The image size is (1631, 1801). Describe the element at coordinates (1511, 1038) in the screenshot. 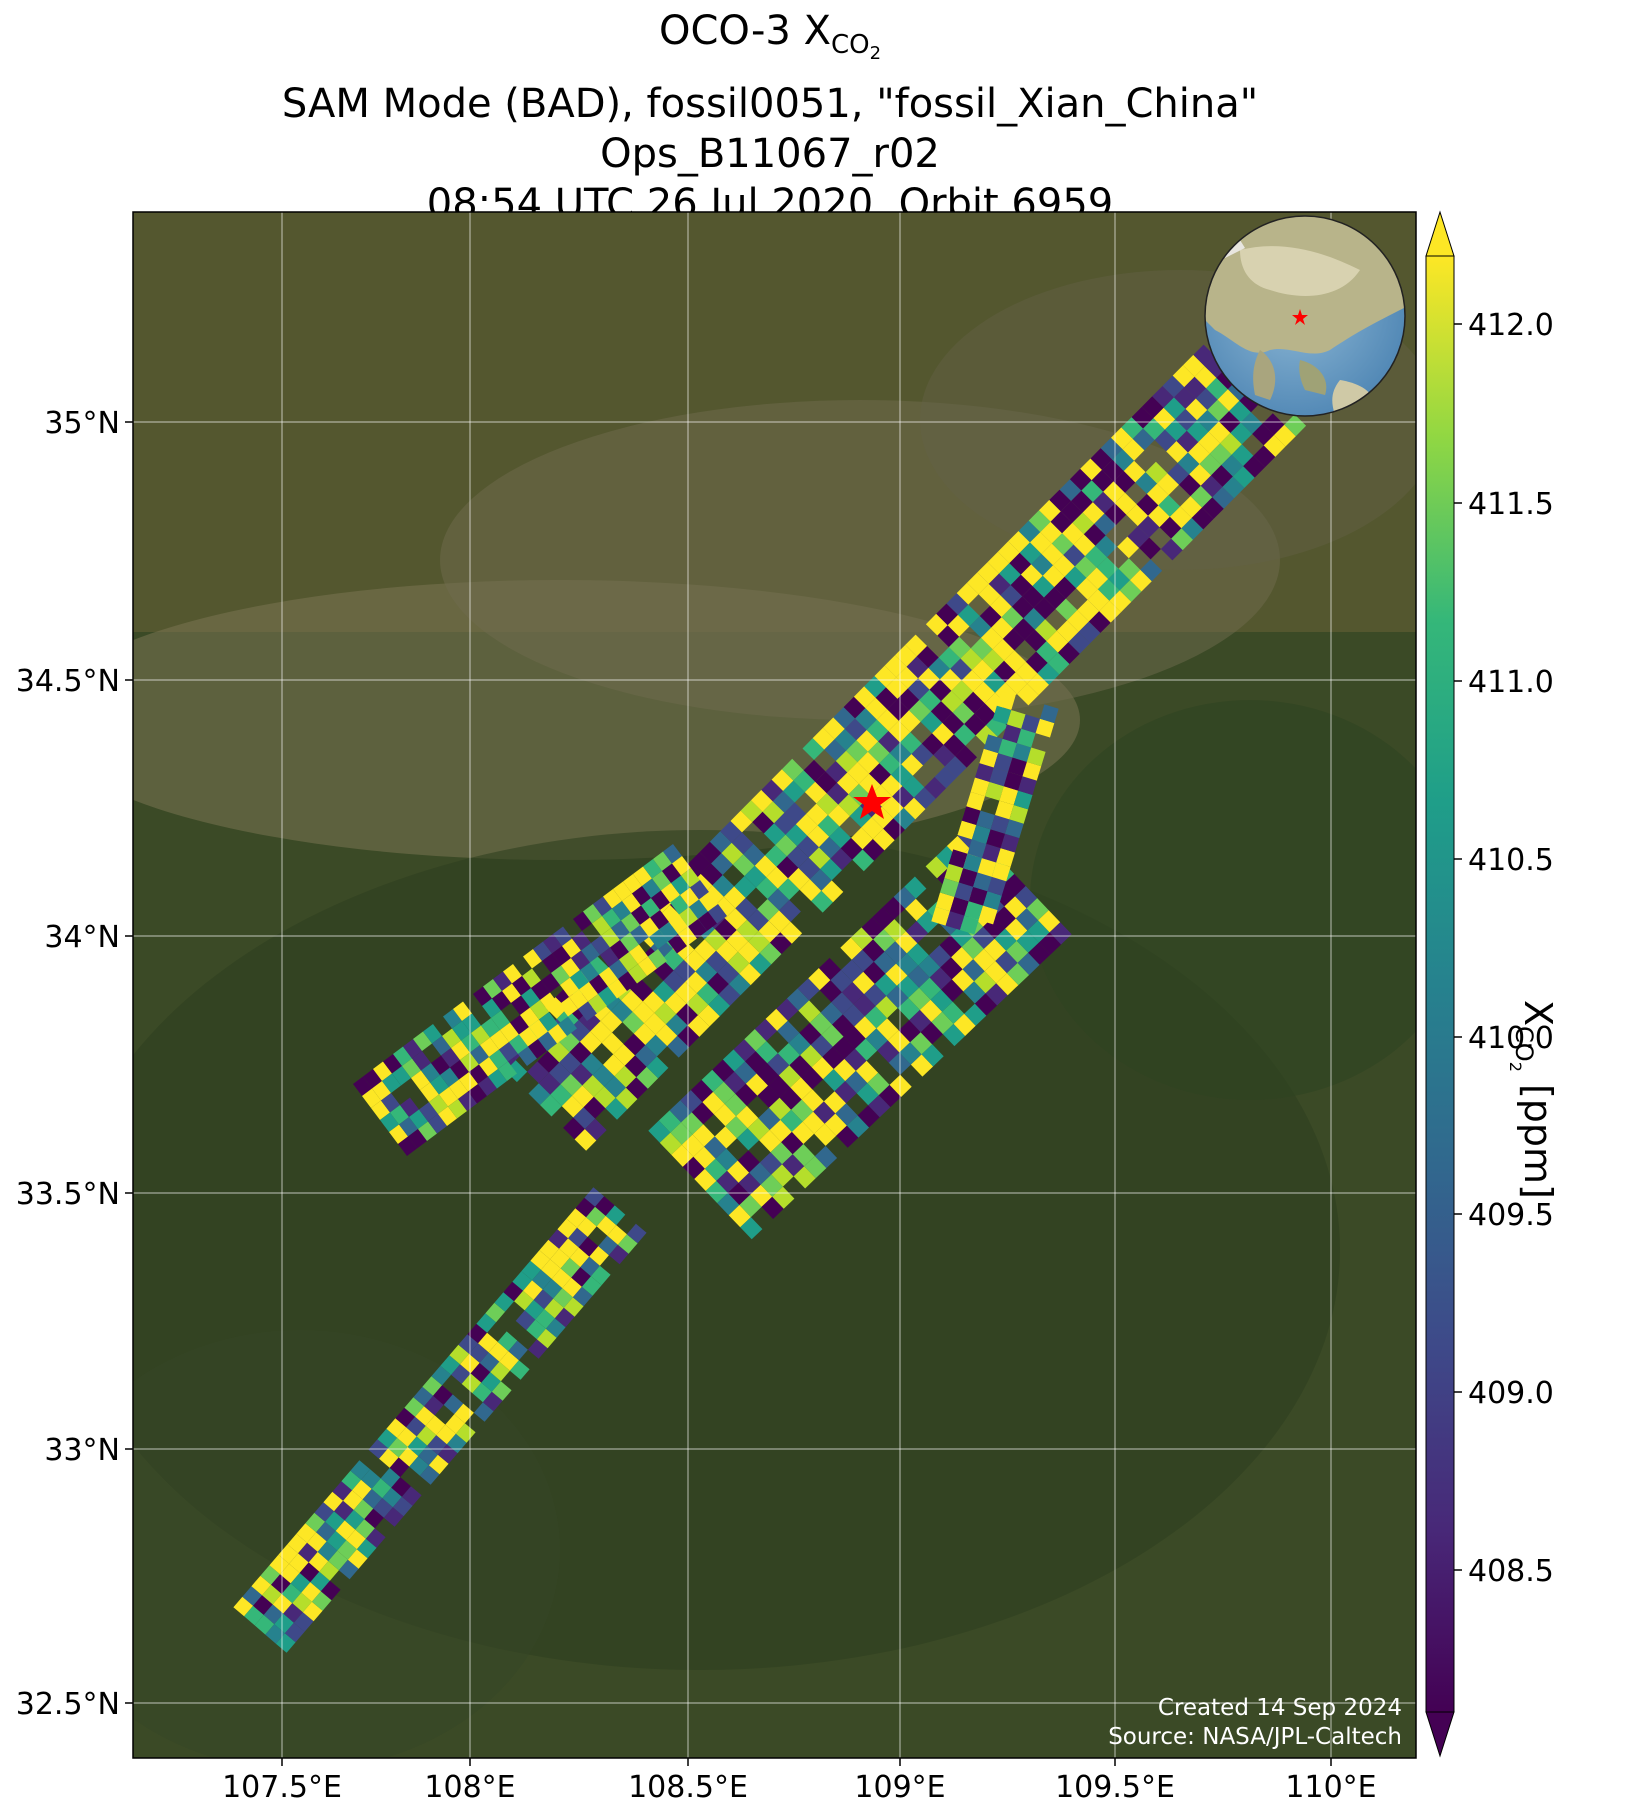

I see `colorbar-tick-label: 410.0` at that location.